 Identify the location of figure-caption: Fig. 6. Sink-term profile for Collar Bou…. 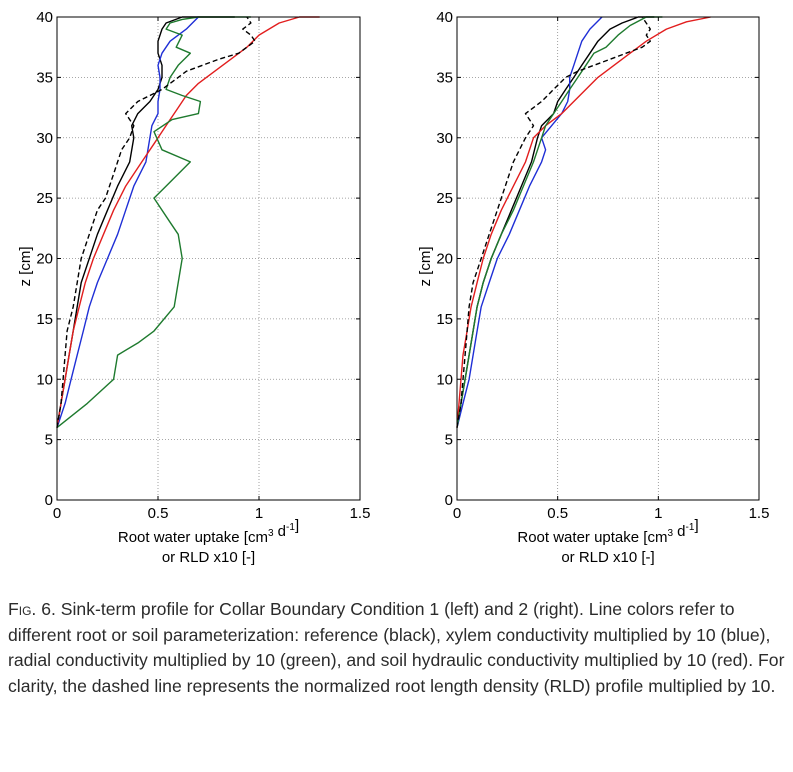
(398, 648).